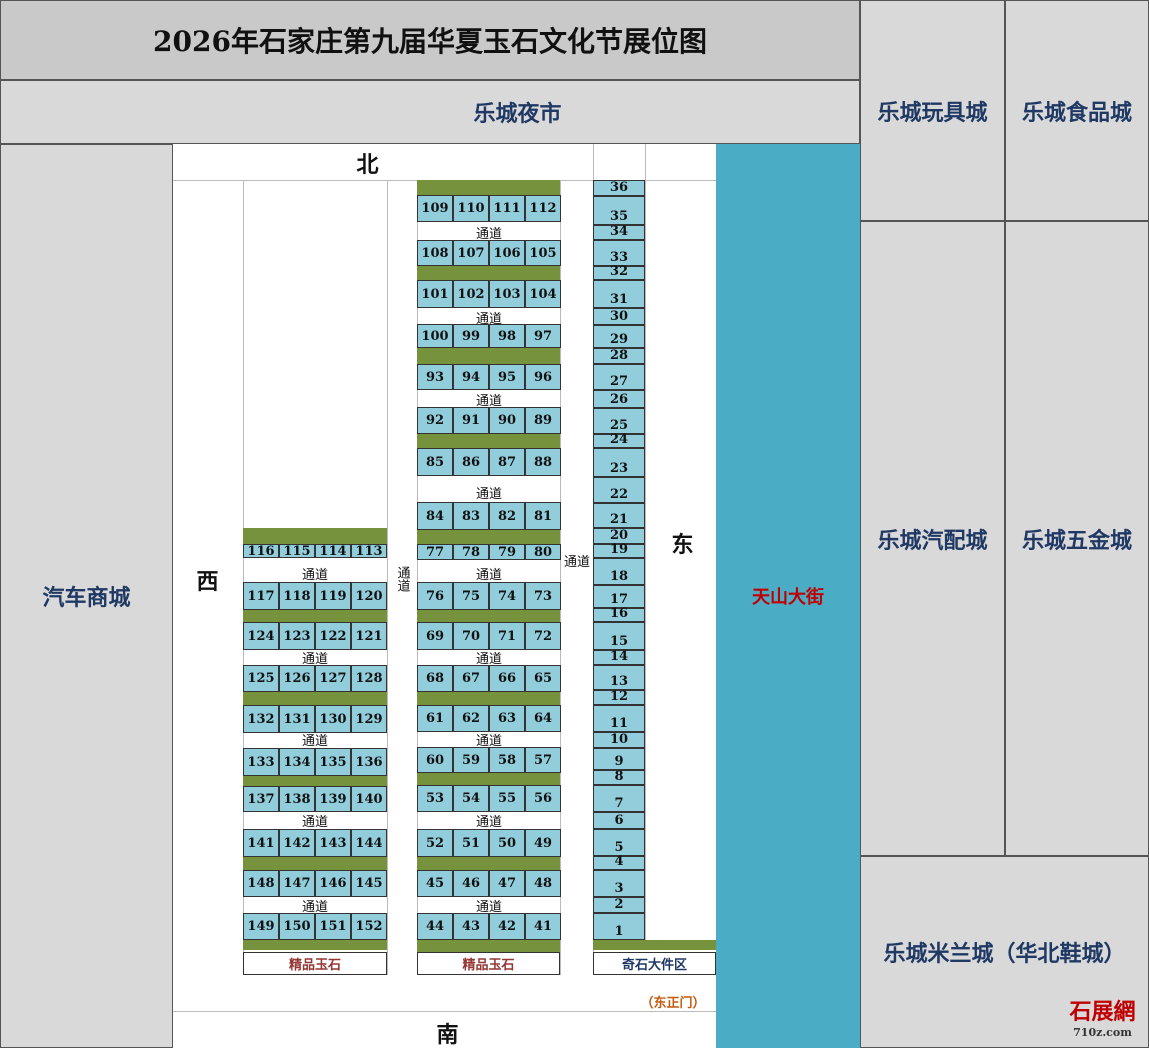 This screenshot has width=1149, height=1049. I want to click on booth: 107, so click(471, 253).